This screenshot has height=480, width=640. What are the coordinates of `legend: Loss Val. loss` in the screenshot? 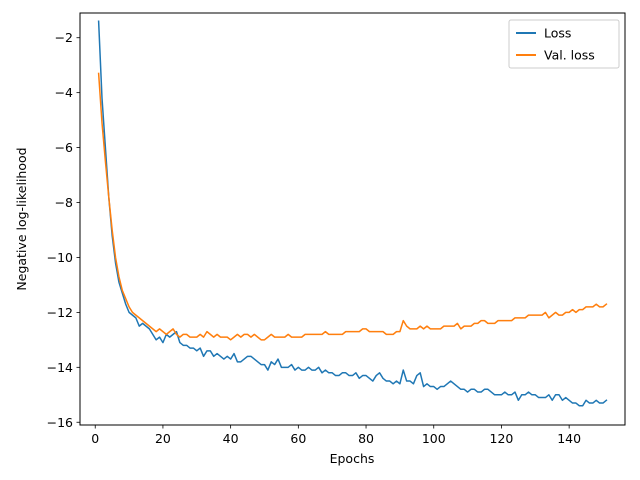 It's located at (564, 44).